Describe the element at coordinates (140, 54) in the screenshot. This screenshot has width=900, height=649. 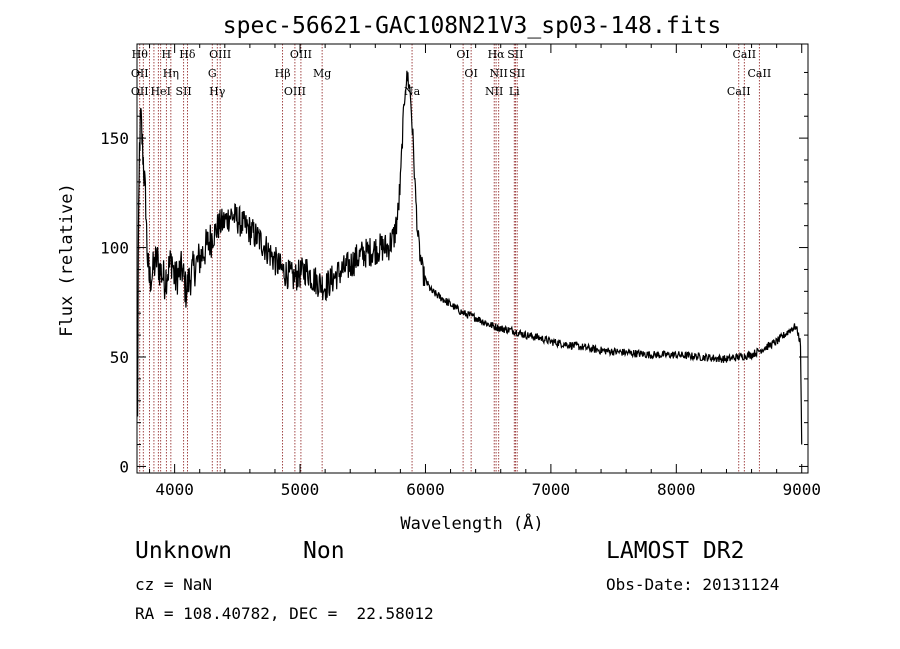
I see `line-marker-label-0-0: Hθ` at that location.